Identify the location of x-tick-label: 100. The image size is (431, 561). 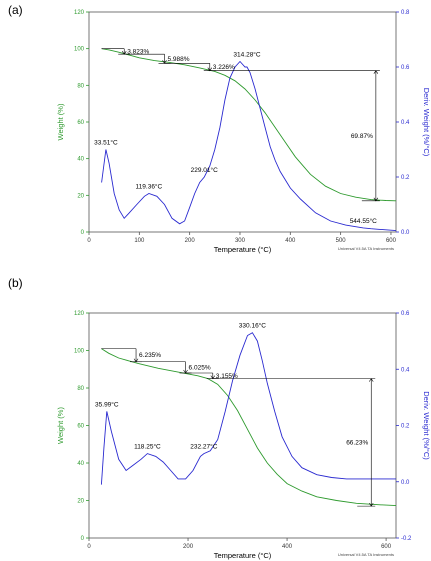
(139, 241).